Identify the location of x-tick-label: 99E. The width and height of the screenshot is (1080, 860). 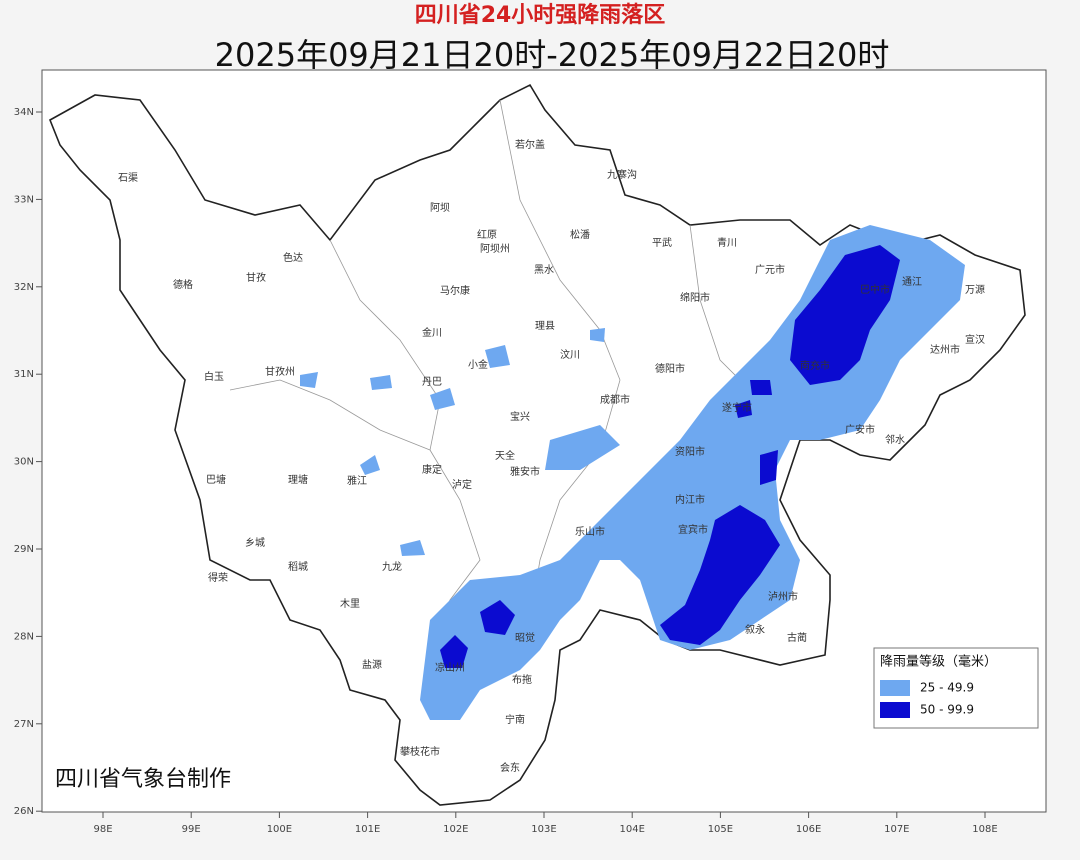
(191, 829).